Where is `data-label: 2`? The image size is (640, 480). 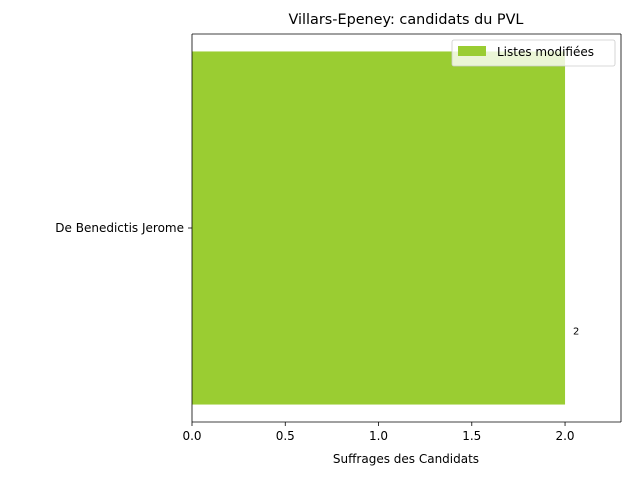
data-label: 2 is located at coordinates (576, 331).